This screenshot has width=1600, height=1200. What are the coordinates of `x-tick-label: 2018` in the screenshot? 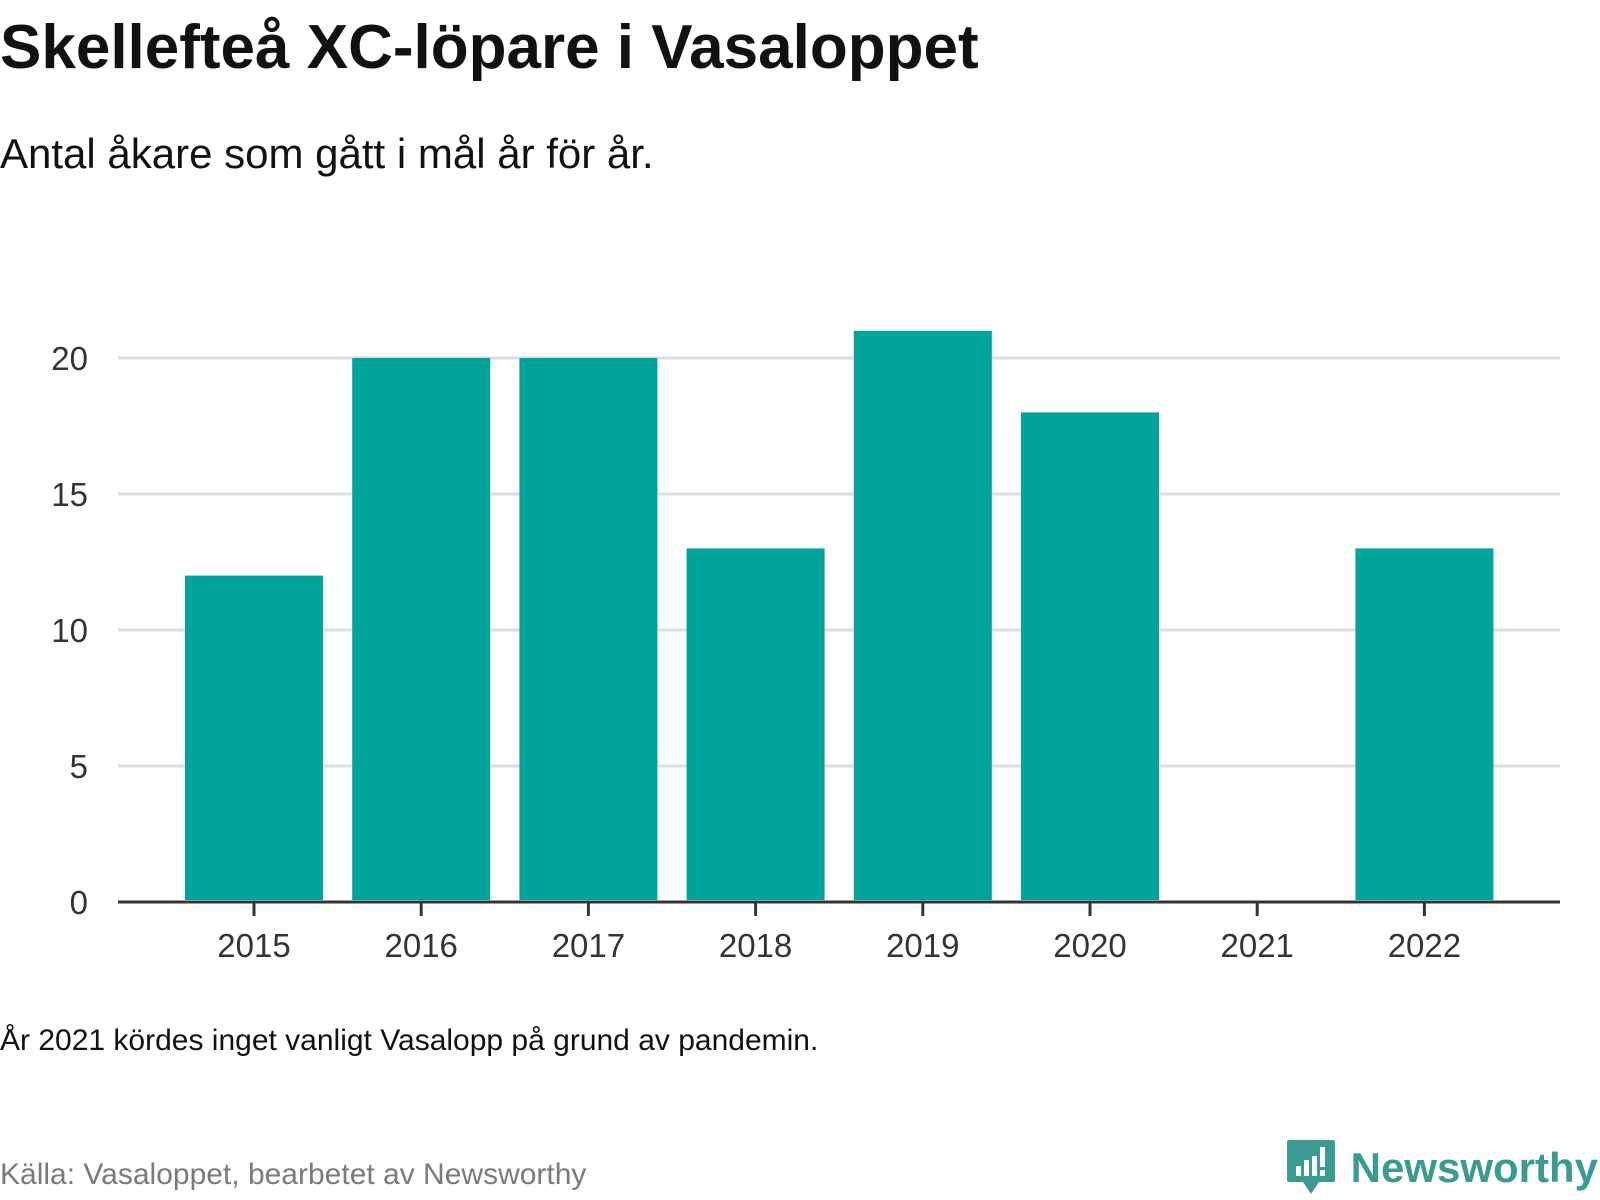 It's located at (755, 945).